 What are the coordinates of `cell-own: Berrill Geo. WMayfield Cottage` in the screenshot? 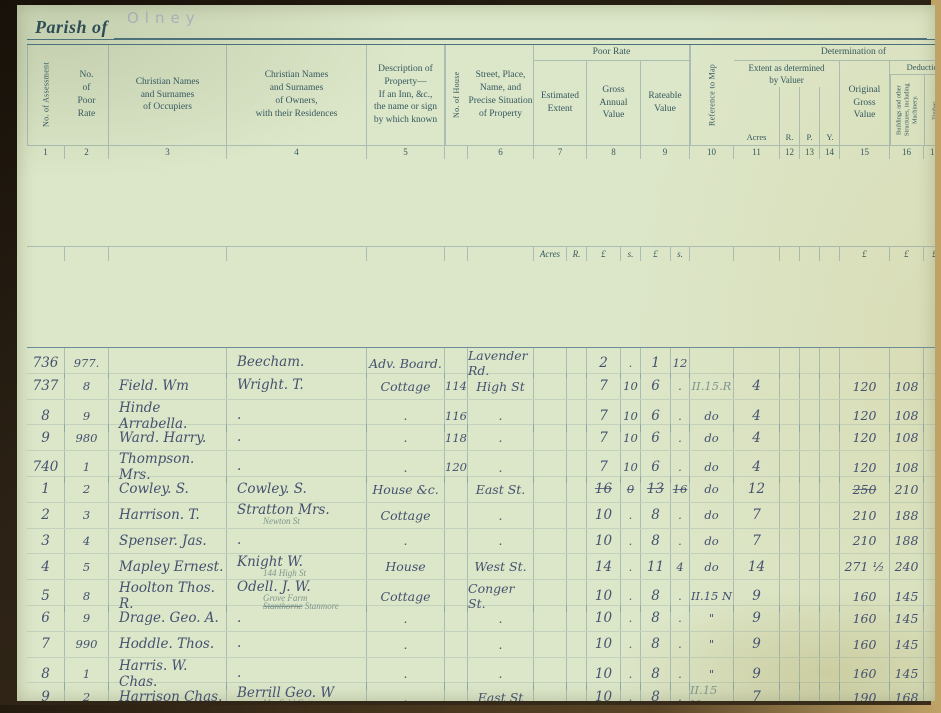 It's located at (297, 692).